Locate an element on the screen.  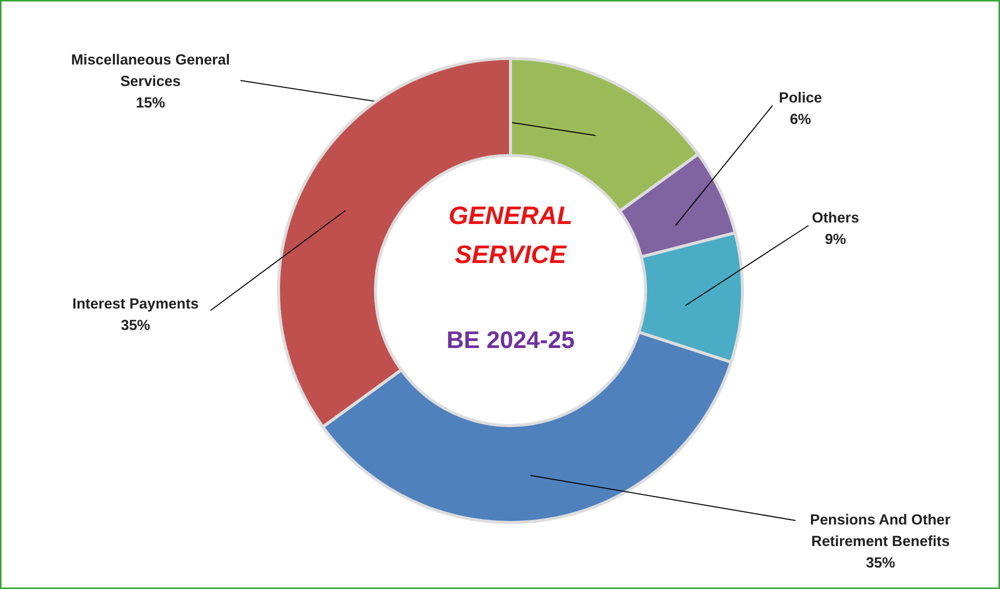
text: BE 2024-25 is located at coordinates (510, 340).